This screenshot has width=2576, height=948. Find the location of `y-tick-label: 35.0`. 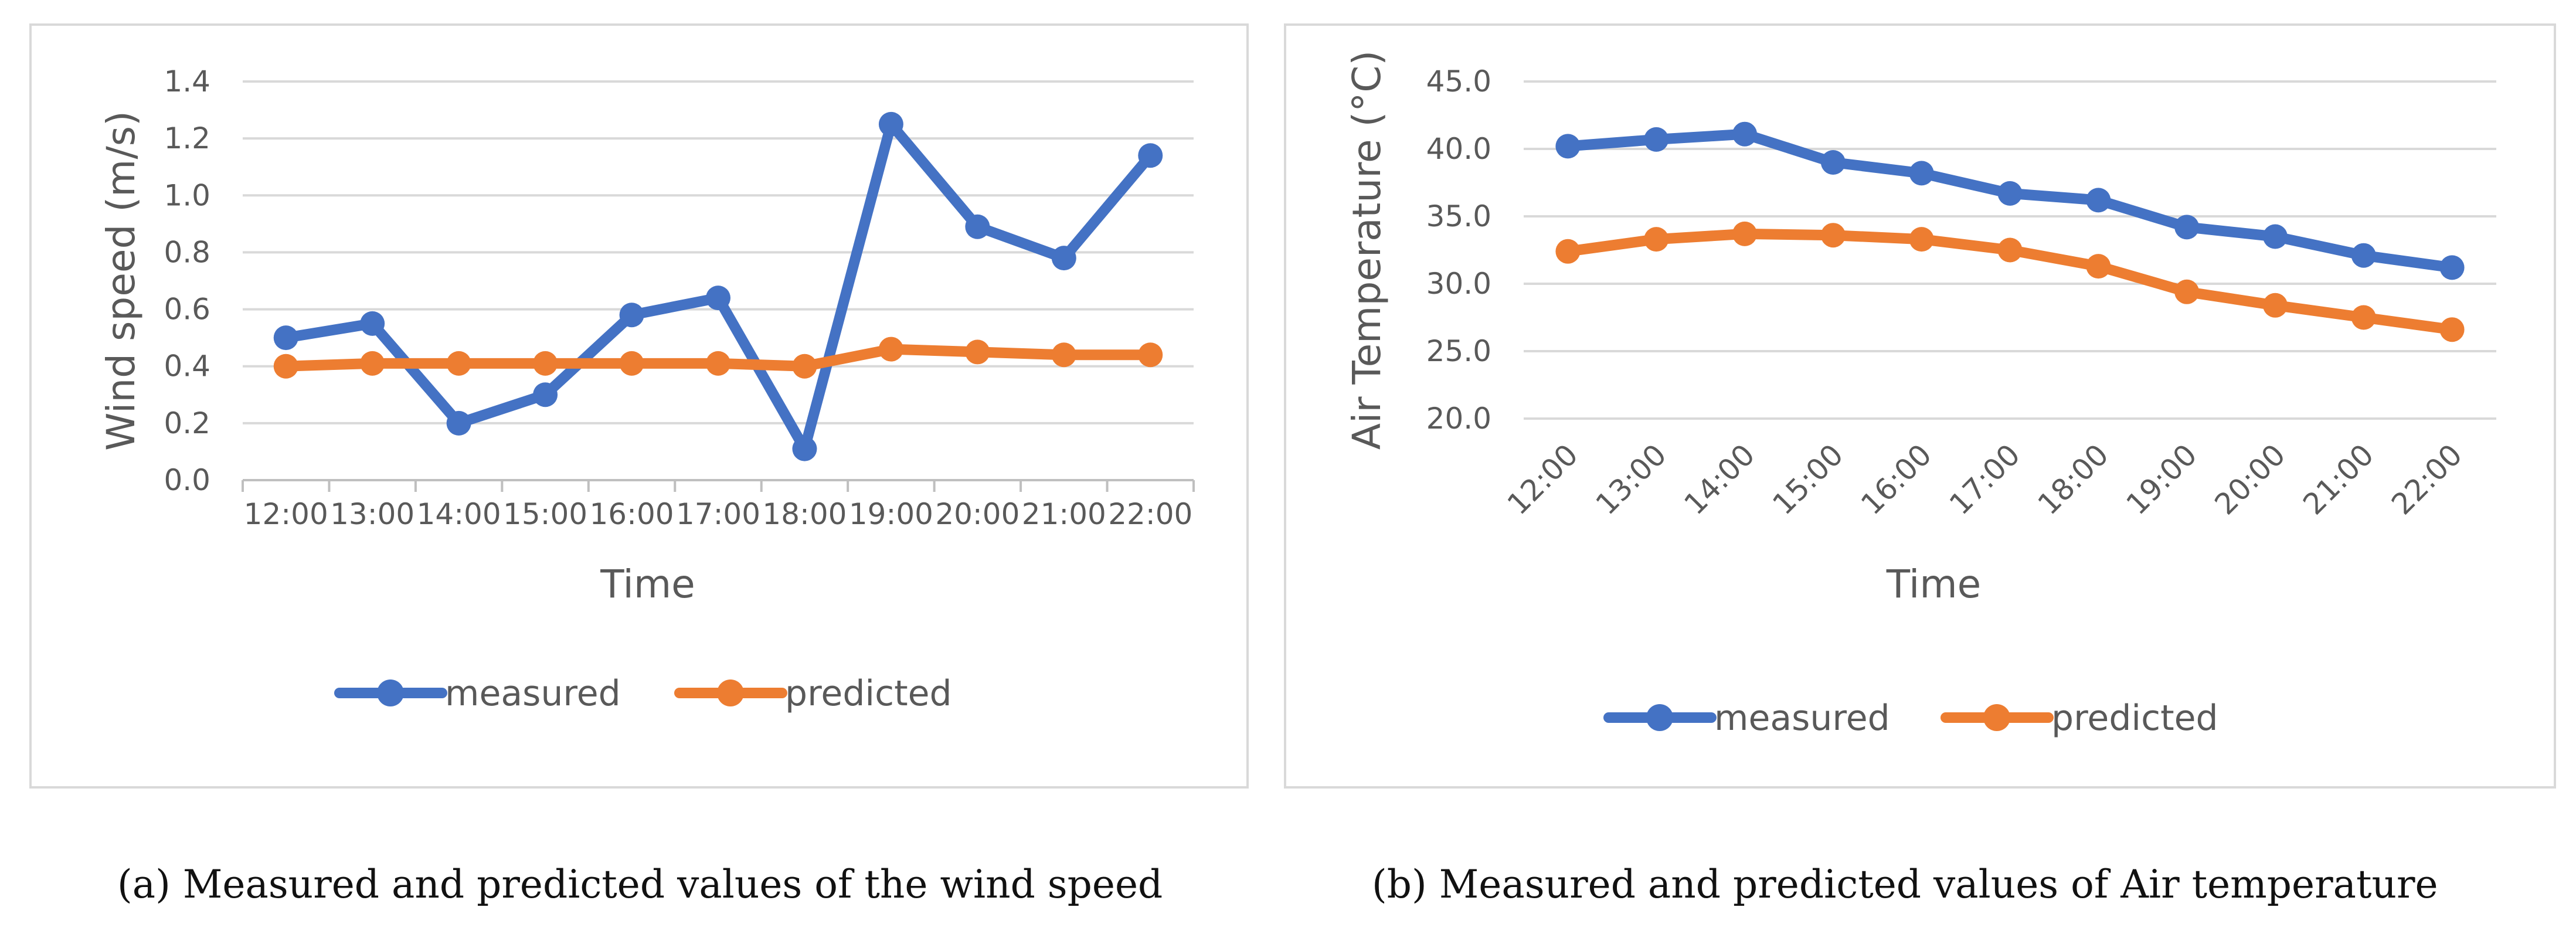

y-tick-label: 35.0 is located at coordinates (1459, 216).